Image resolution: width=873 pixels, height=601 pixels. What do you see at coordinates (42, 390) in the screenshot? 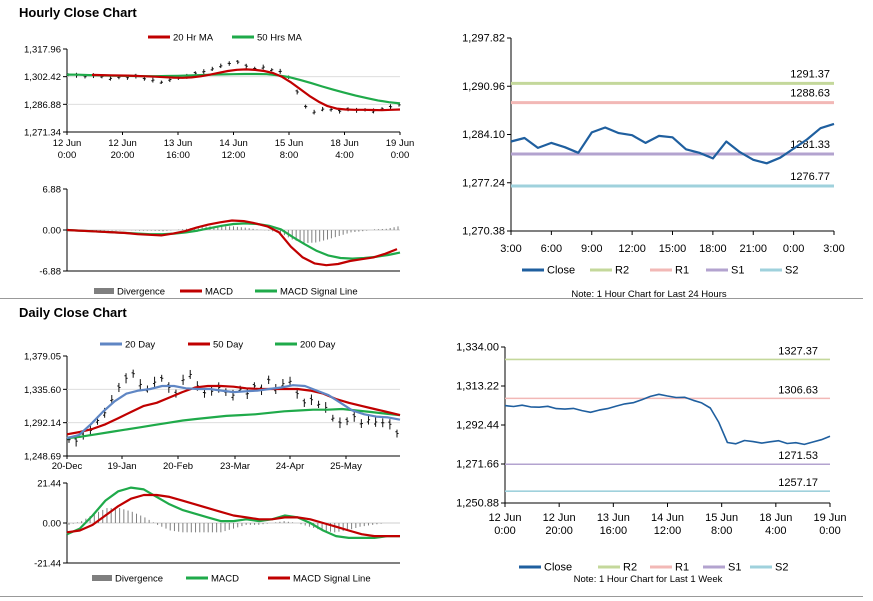
I see `daily-price-ytick-label: 1,335.60` at bounding box center [42, 390].